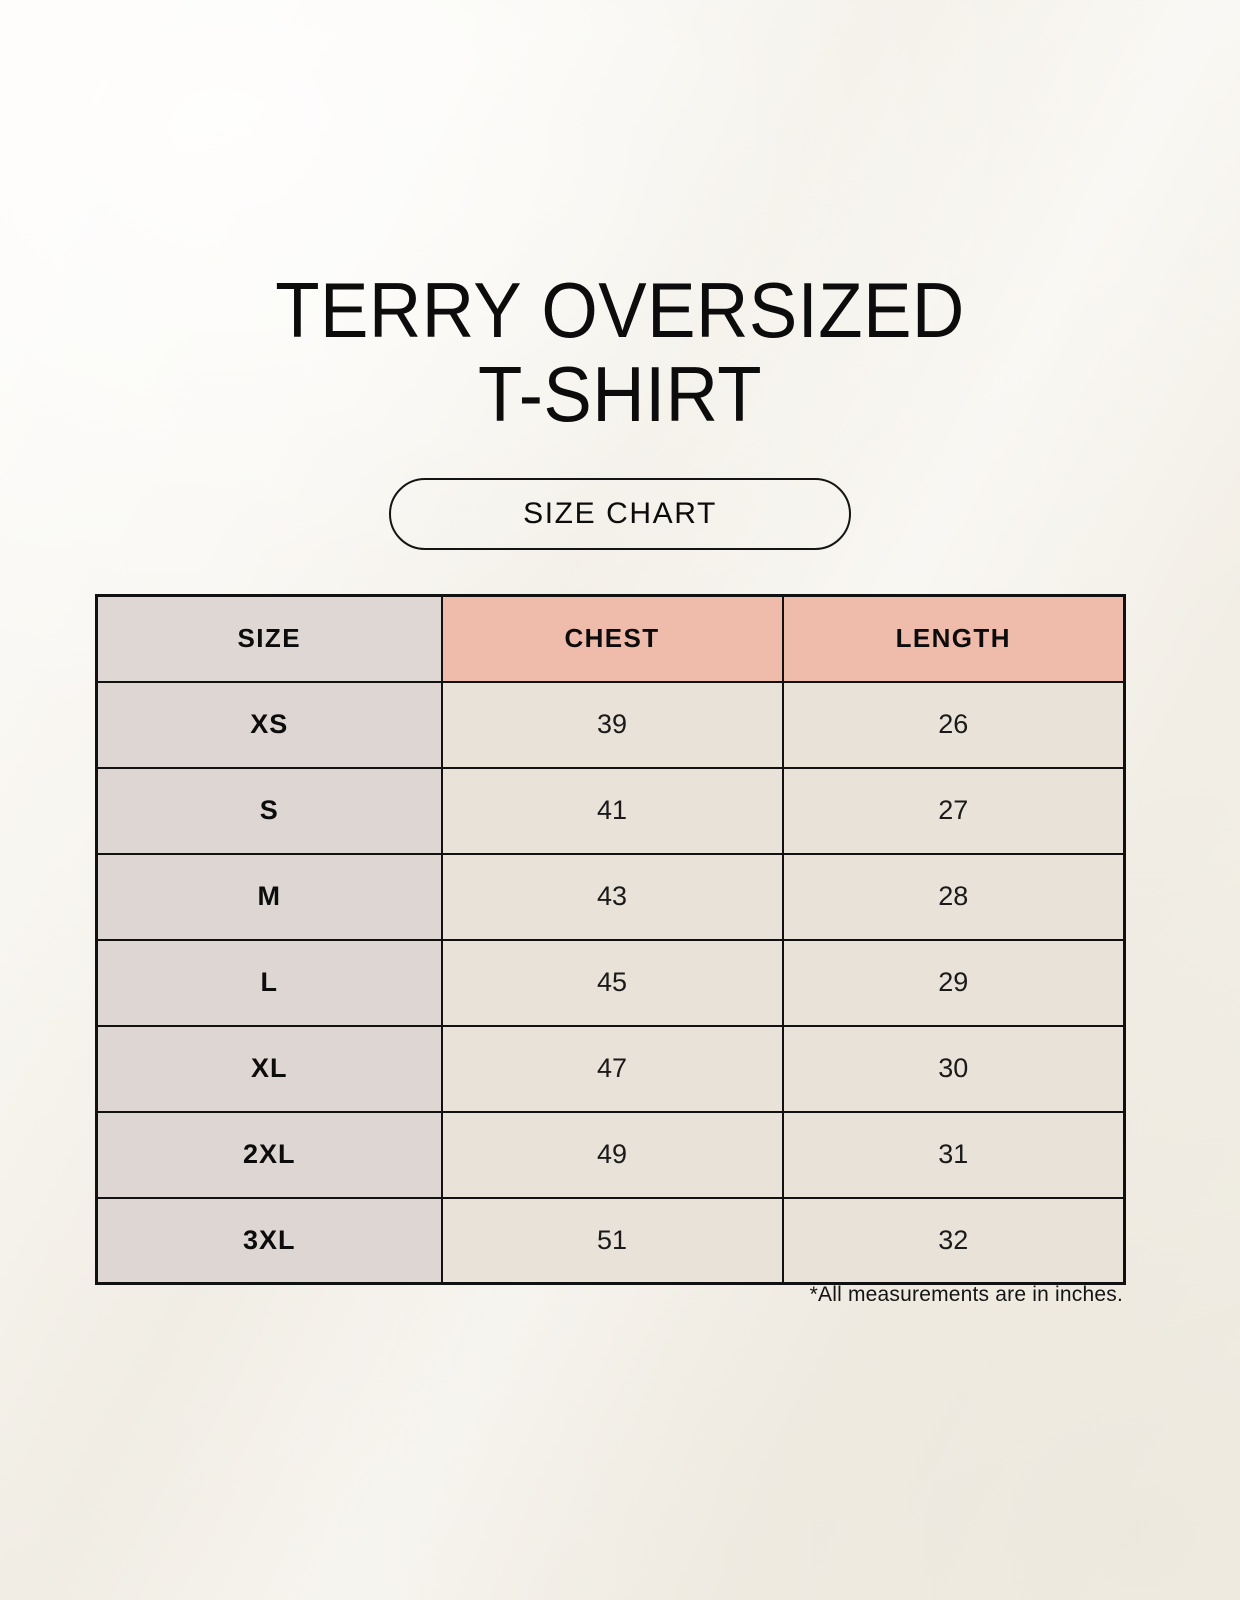 This screenshot has width=1240, height=1600. I want to click on table-row: XL 47 30, so click(610, 1068).